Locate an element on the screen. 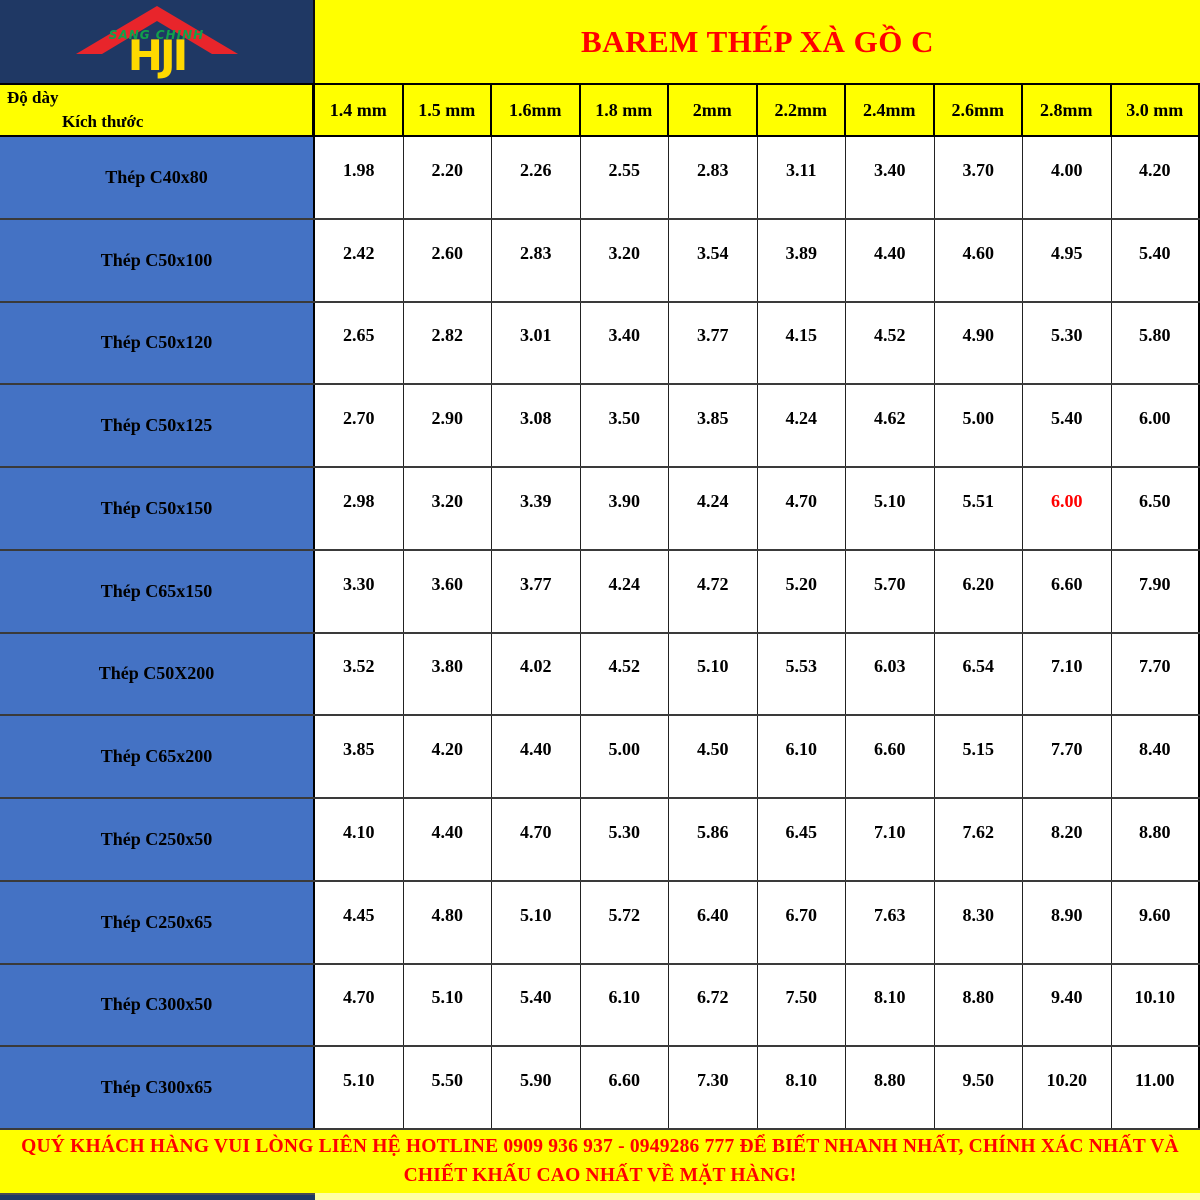  value-cell: 5.80 is located at coordinates (1155, 343).